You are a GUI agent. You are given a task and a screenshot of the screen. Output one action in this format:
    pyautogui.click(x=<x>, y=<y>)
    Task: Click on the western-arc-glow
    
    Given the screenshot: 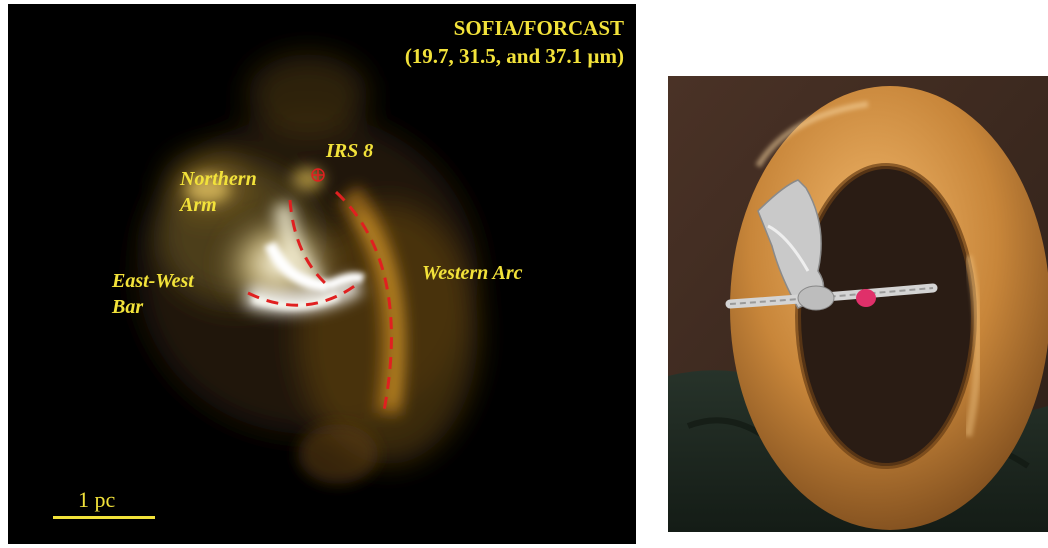 What is the action you would take?
    pyautogui.click(x=352, y=334)
    